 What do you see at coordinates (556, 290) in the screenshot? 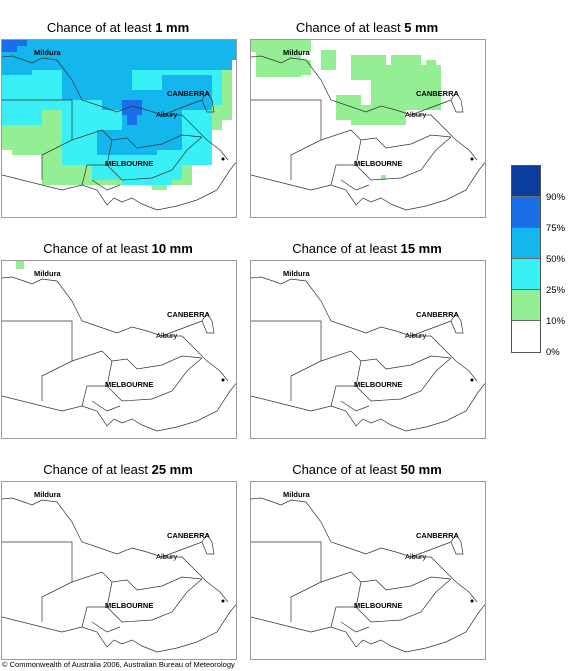
I see `legend-label-25: 25%` at bounding box center [556, 290].